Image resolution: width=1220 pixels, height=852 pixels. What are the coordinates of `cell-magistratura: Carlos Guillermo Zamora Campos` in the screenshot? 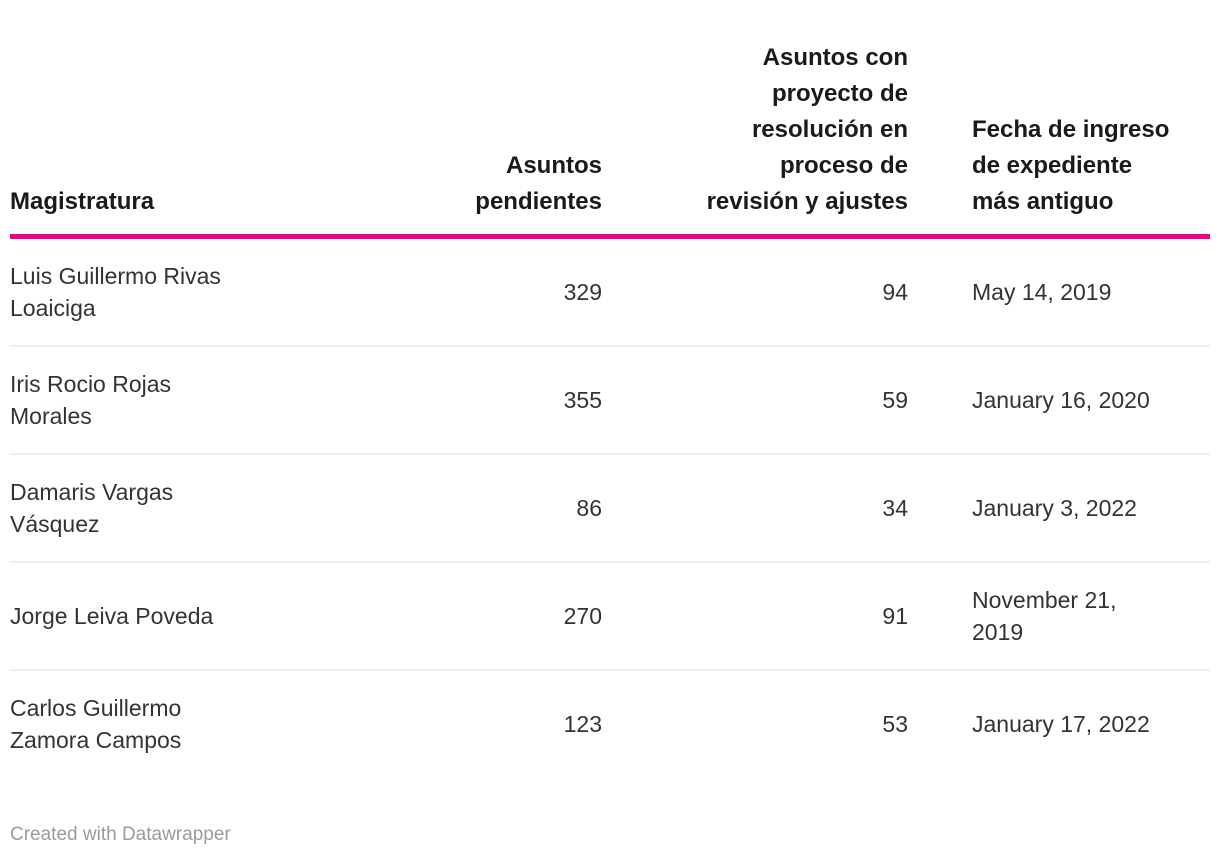 It's located at (96, 724).